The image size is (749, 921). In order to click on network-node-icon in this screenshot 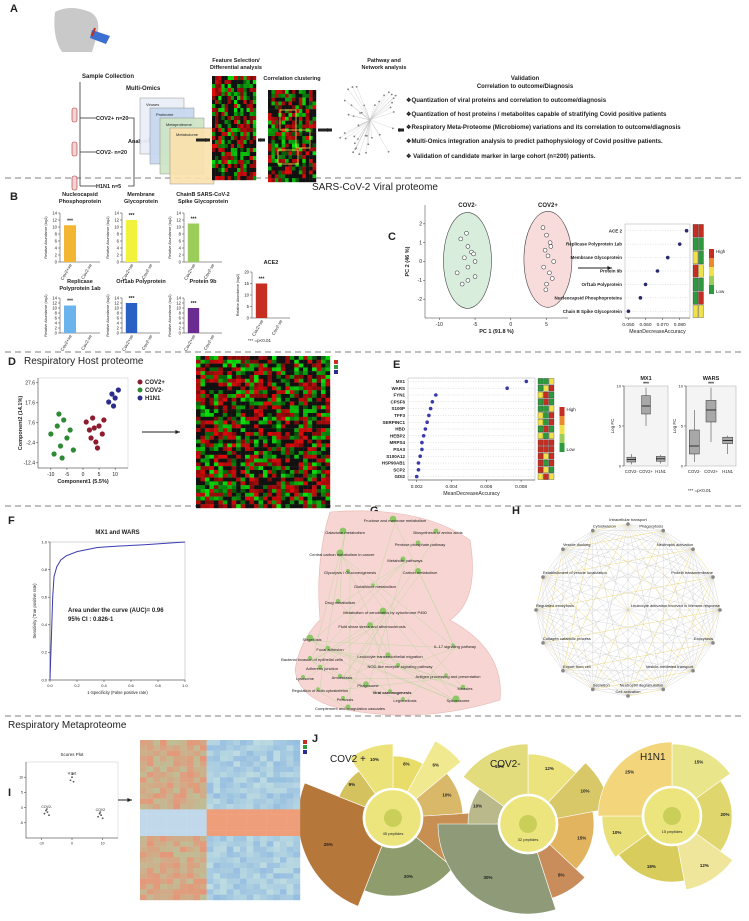, I will do `click(367, 135)`.